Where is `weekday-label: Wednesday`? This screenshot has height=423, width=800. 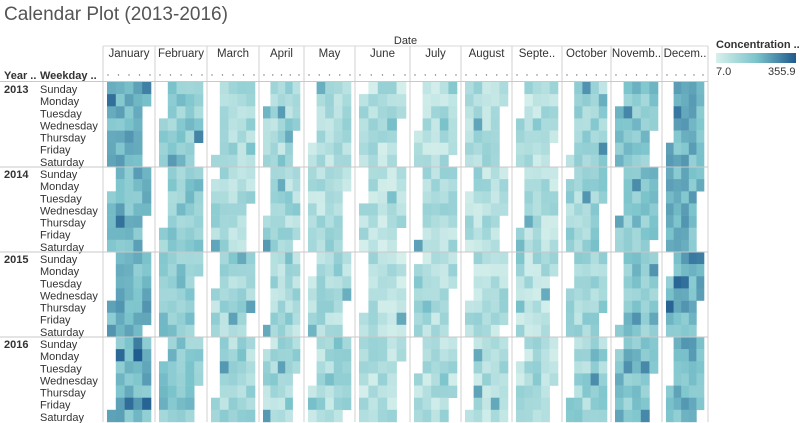
weekday-label: Wednesday is located at coordinates (69, 381).